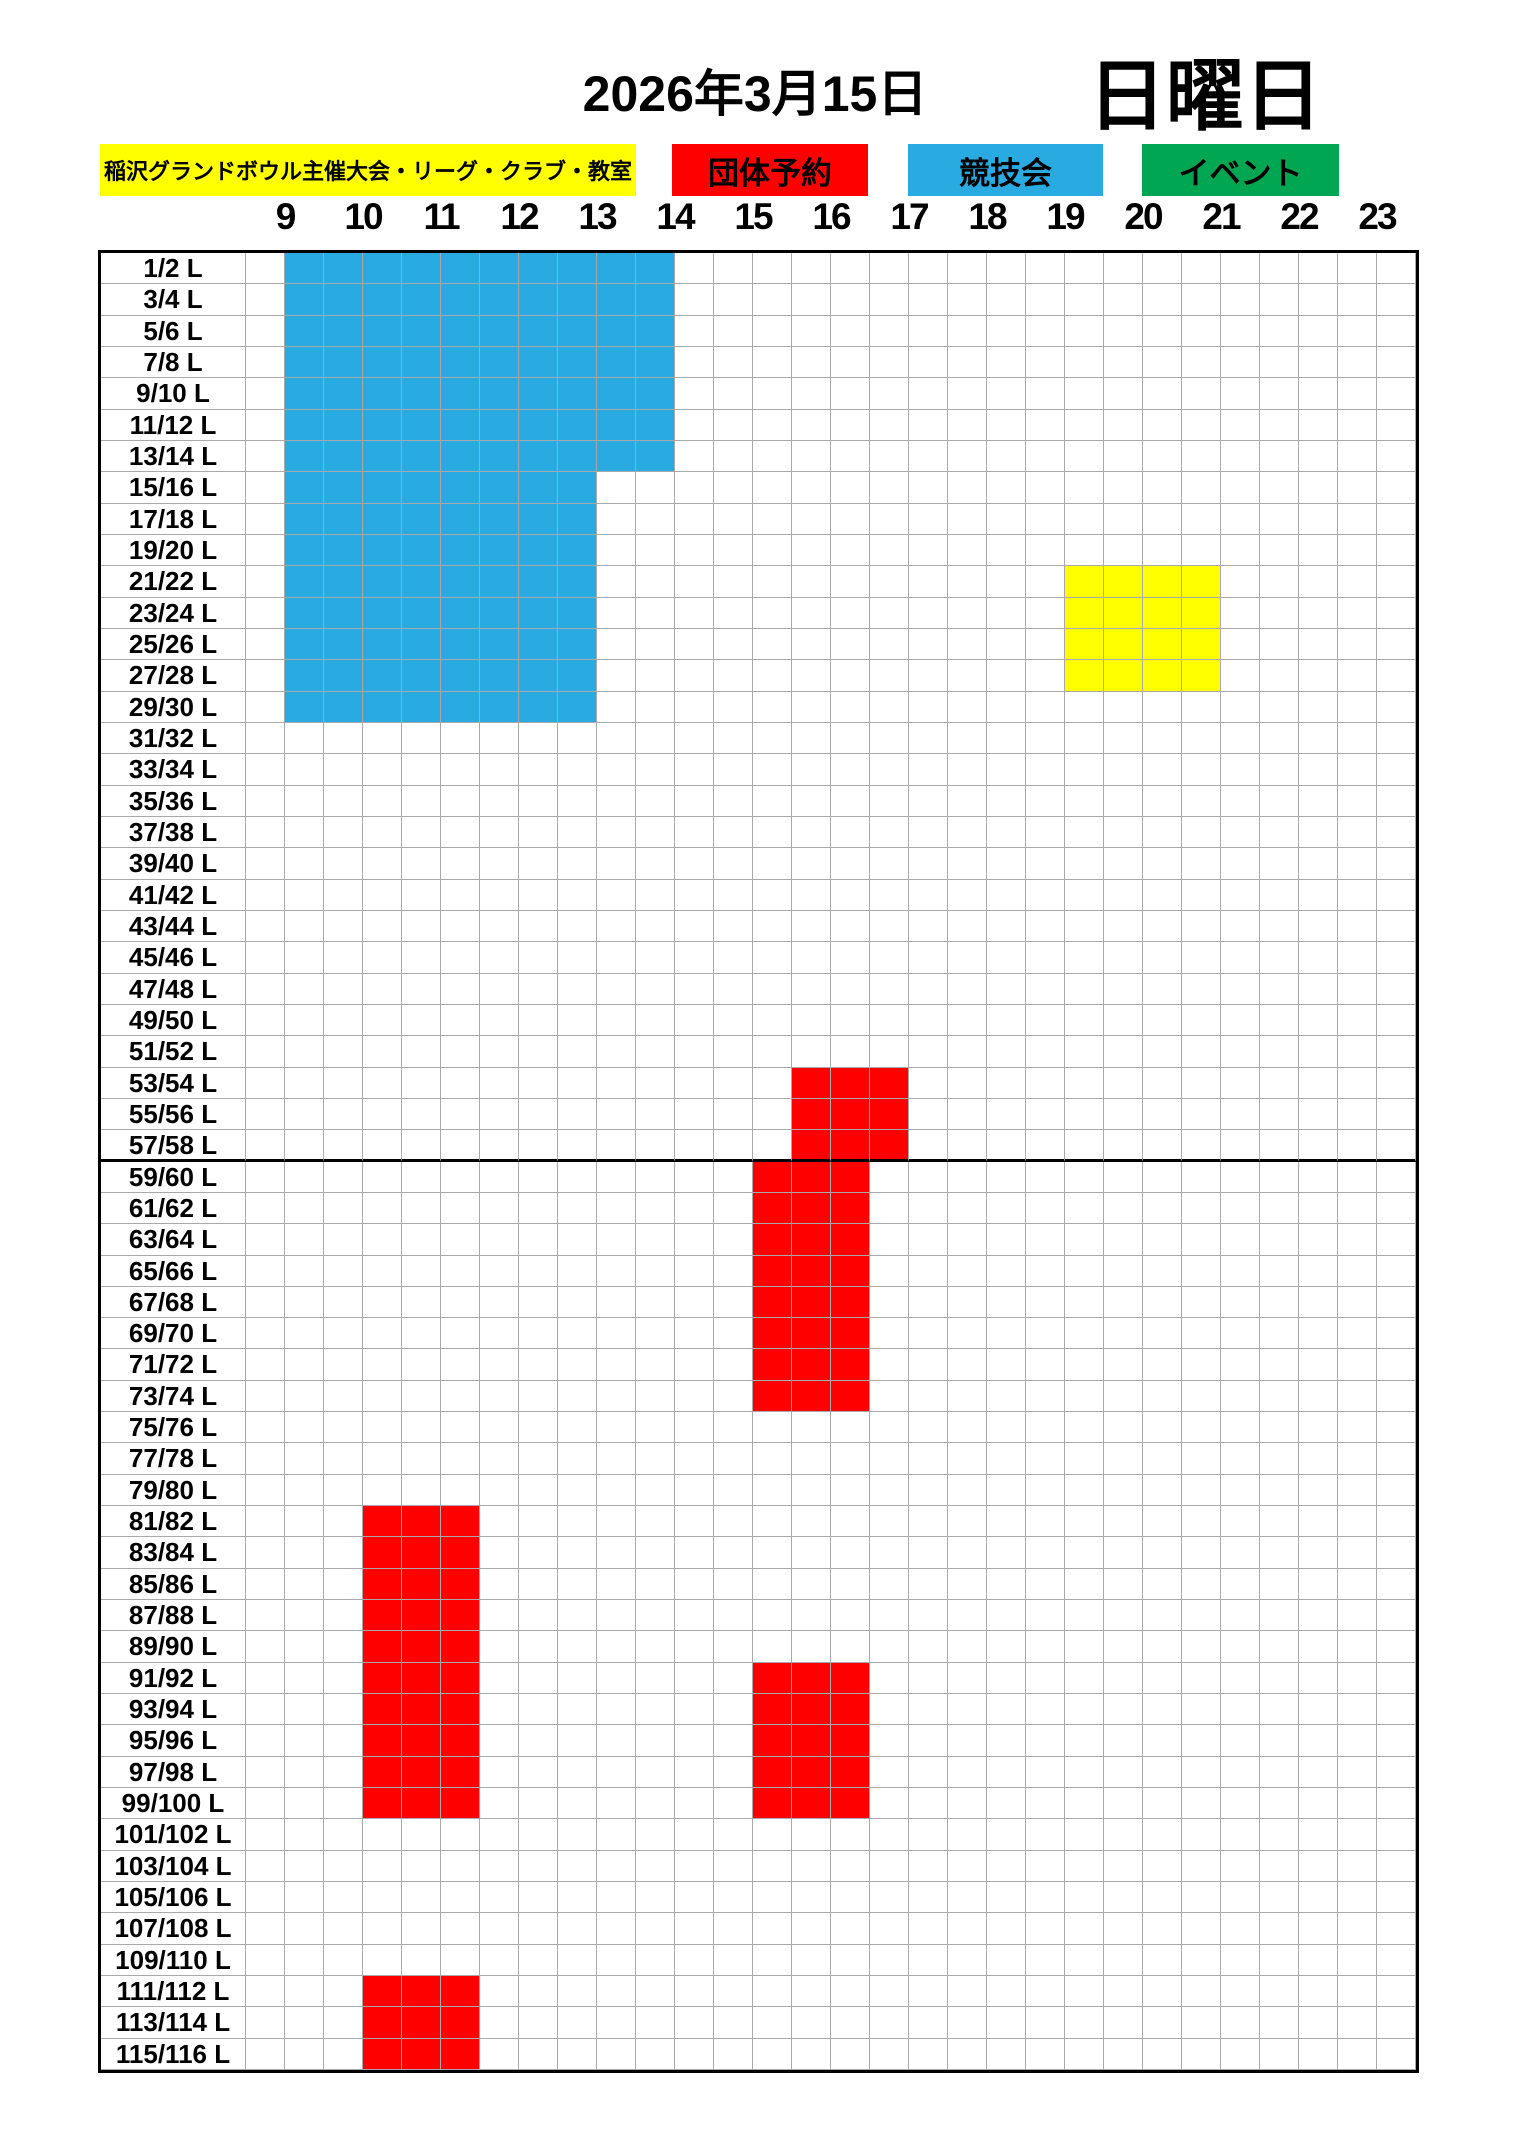 This screenshot has width=1513, height=2139. Describe the element at coordinates (173, 895) in the screenshot. I see `lane-label: 41/42 L` at that location.